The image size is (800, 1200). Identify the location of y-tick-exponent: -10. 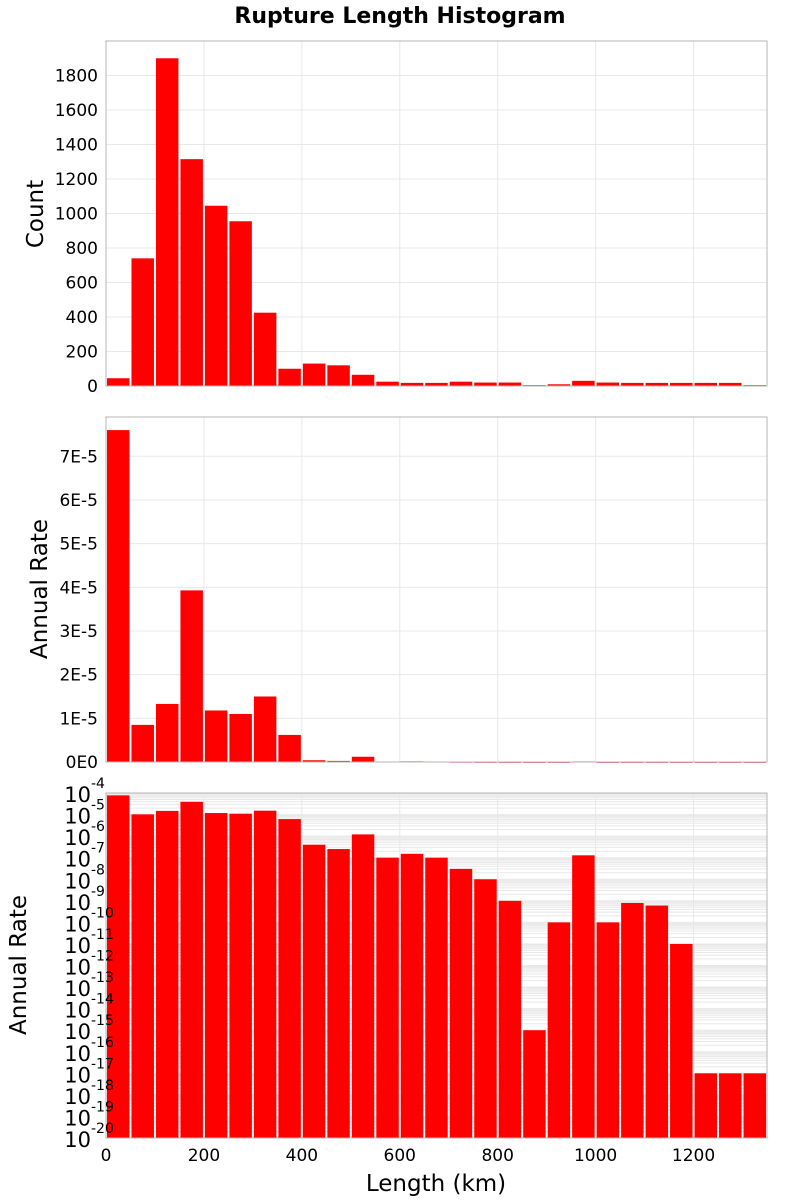
(102, 913).